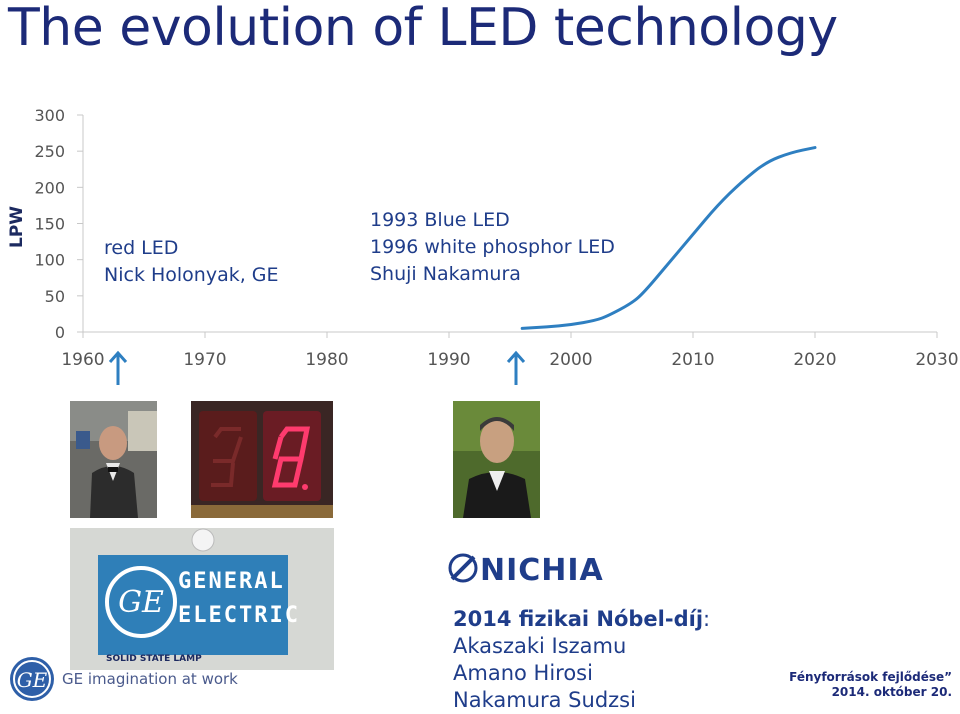 This screenshot has height=714, width=960. I want to click on nichia-logo-text: NICHIA, so click(542, 570).